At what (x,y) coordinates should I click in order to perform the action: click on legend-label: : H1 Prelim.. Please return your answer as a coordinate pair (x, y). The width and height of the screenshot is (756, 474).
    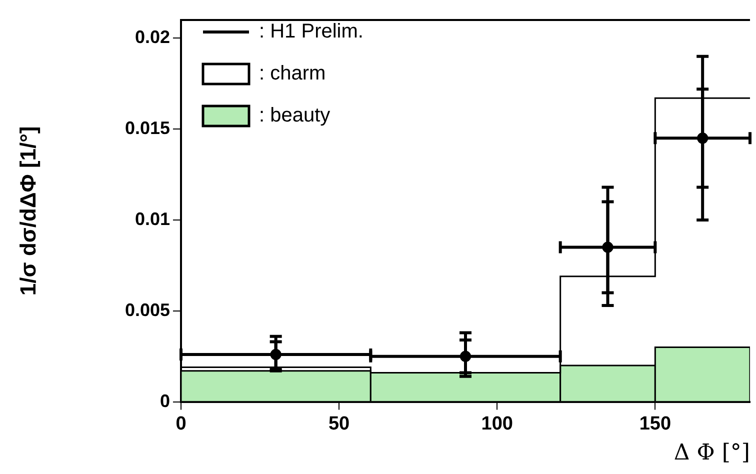
    Looking at the image, I should click on (311, 31).